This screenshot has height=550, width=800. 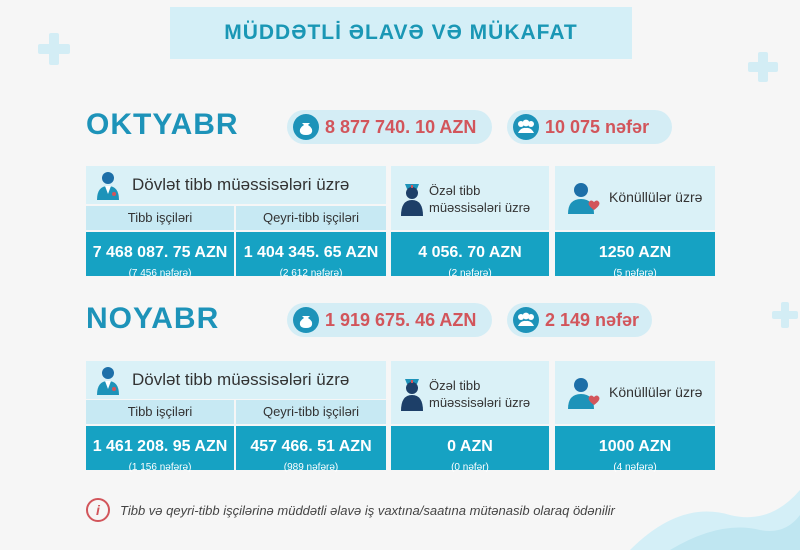 I want to click on volunteer-count: (5 nəfərə), so click(x=635, y=273).